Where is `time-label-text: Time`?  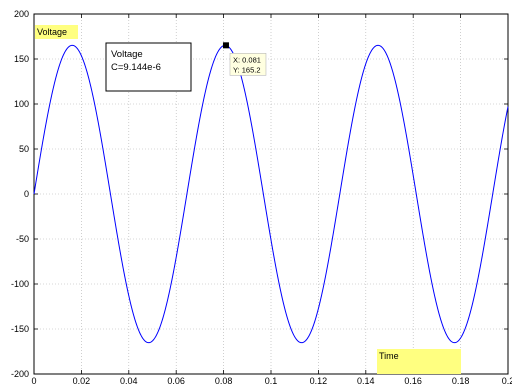 time-label-text: Time is located at coordinates (389, 356).